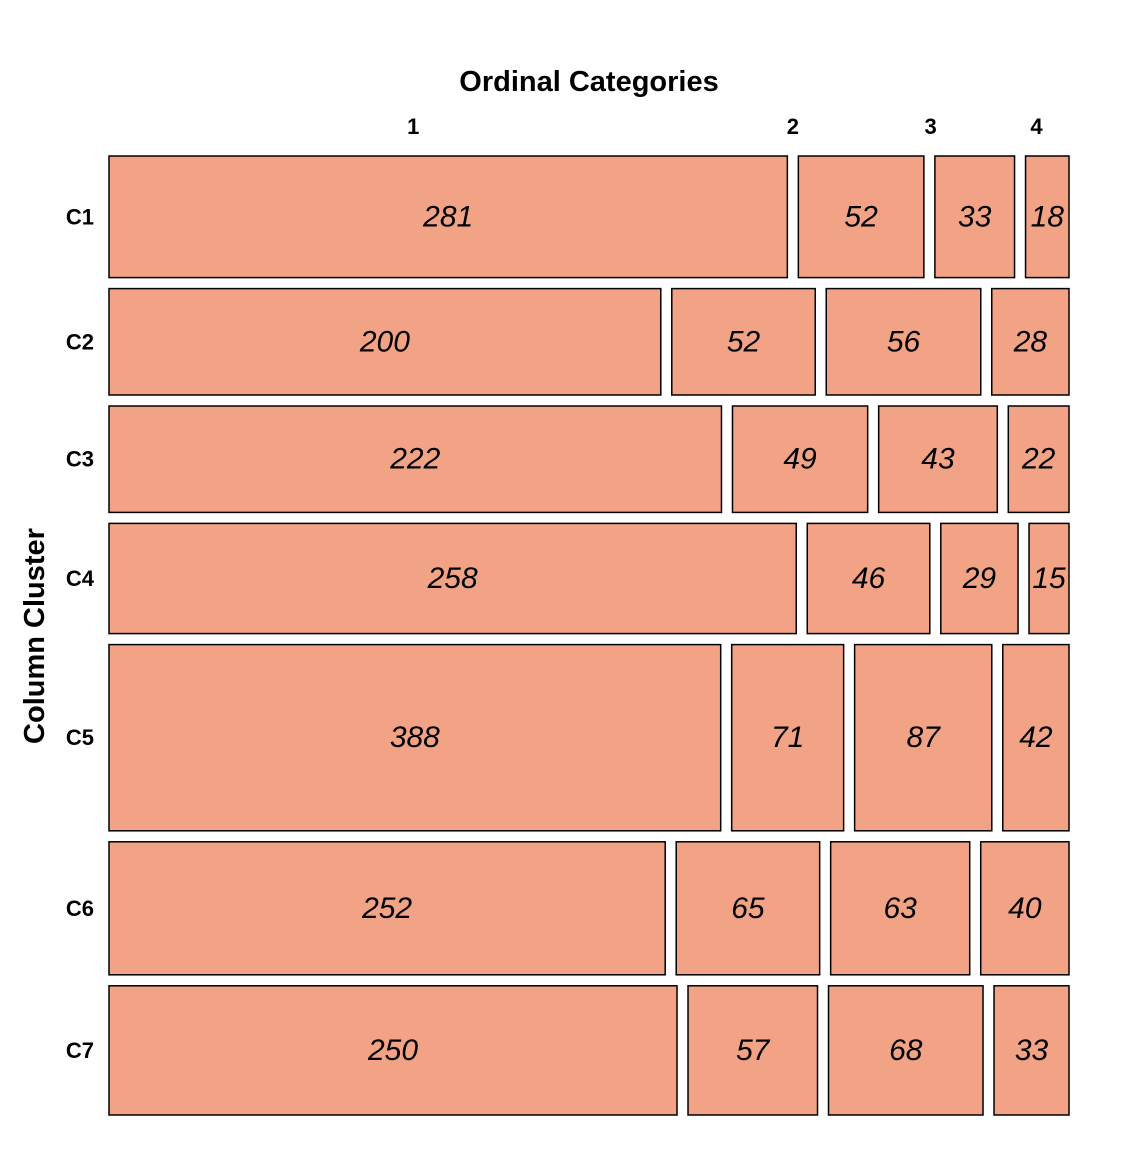  I want to click on row-label: C2, so click(80, 341).